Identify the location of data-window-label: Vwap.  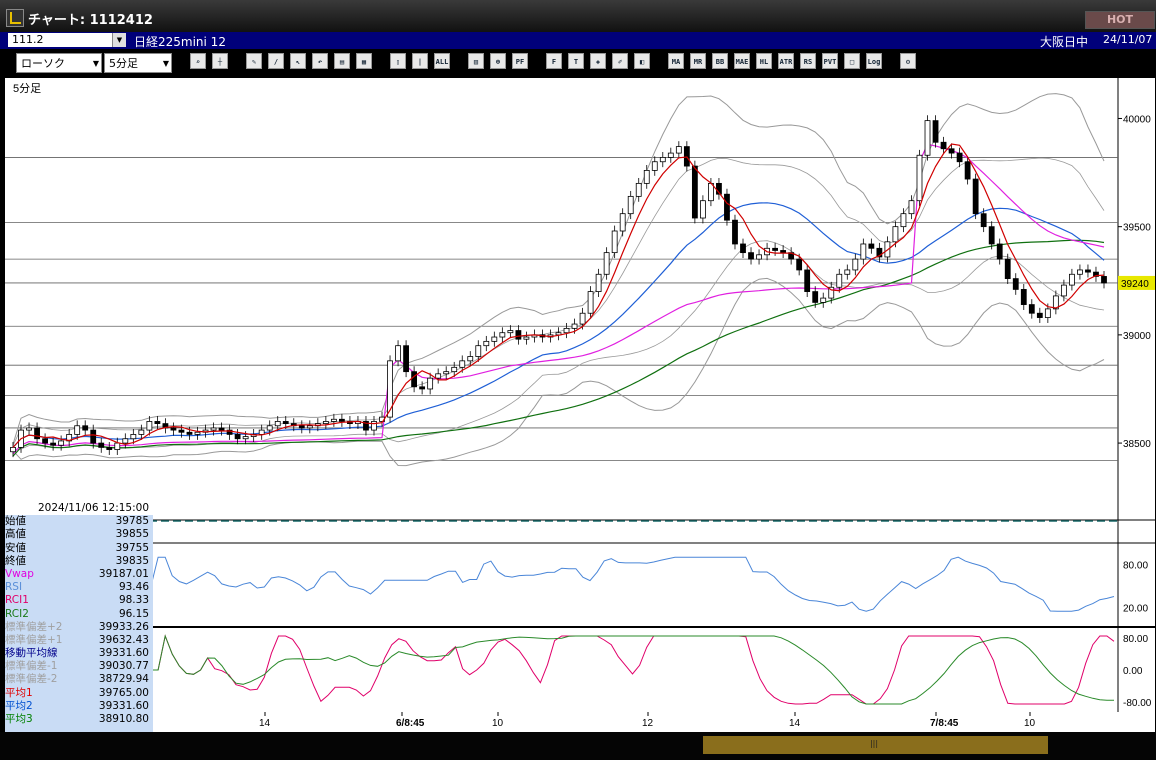
(19, 573).